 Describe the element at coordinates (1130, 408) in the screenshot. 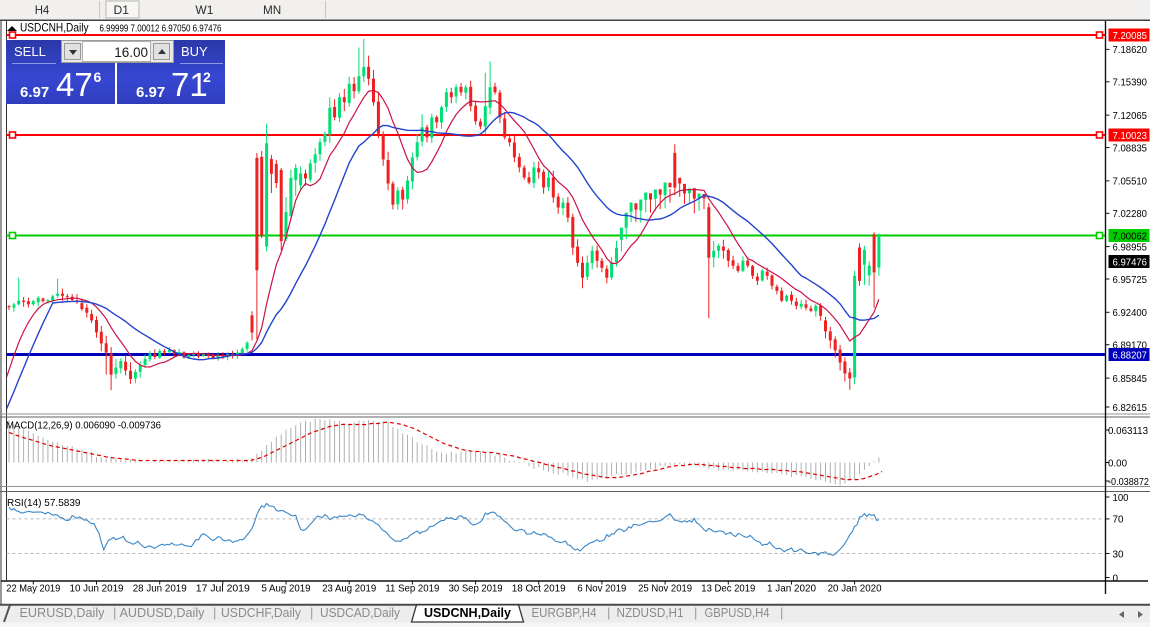

I see `svg-text: 6.82615` at that location.